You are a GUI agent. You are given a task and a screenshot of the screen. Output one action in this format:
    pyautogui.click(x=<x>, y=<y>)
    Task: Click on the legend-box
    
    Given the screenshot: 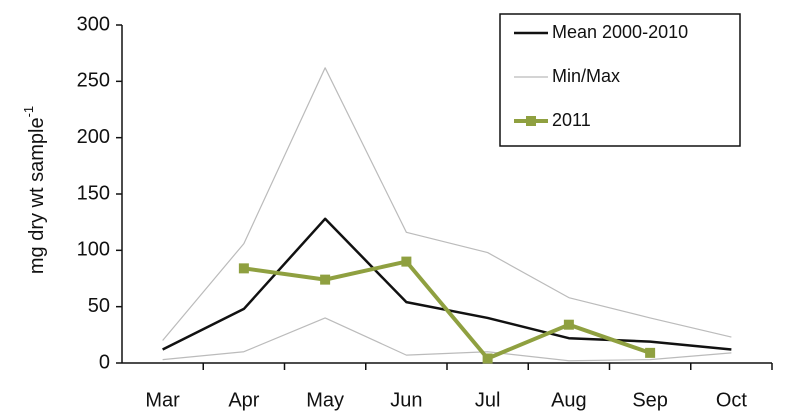 What is the action you would take?
    pyautogui.click(x=620, y=80)
    